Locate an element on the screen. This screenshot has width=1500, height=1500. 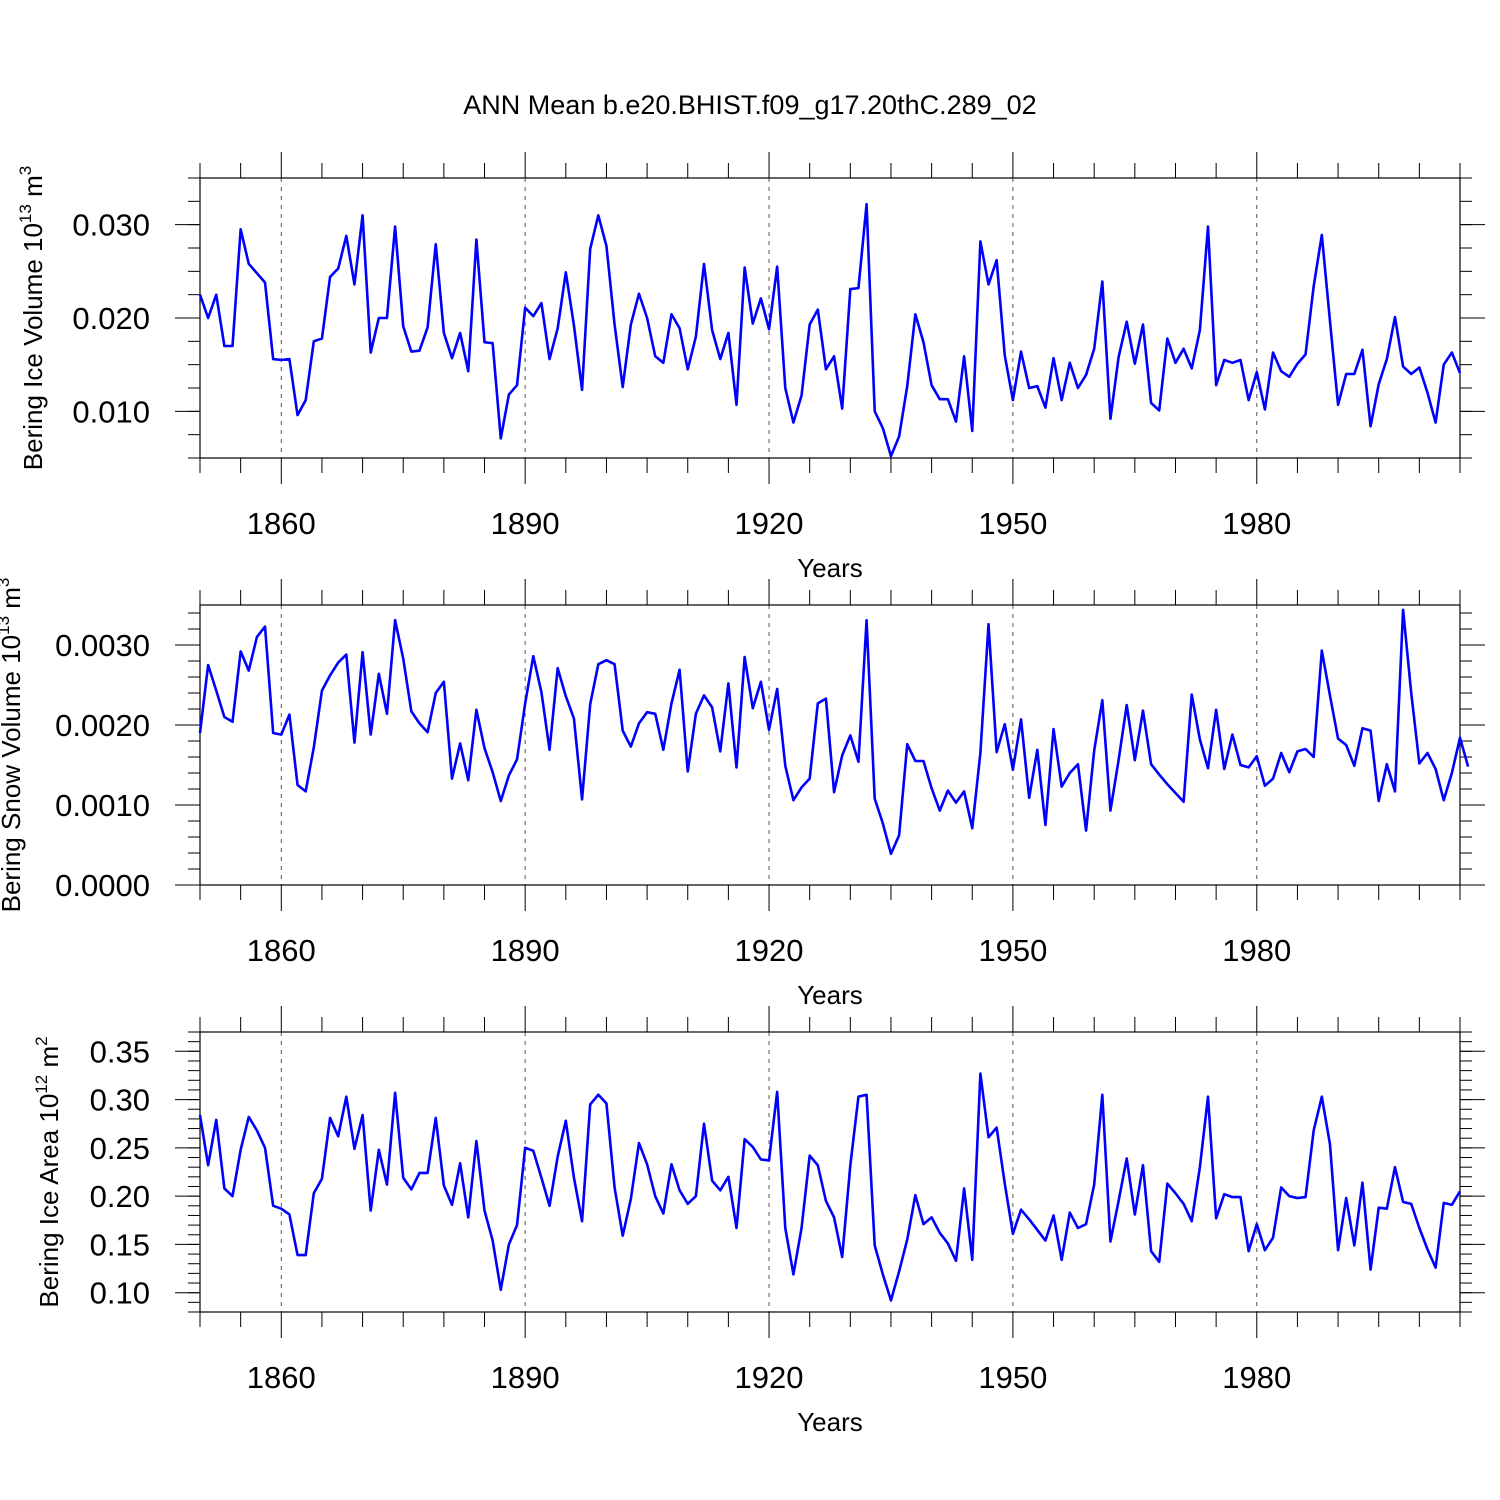
snow-volume-xtick-label-0: 1860 is located at coordinates (281, 950).